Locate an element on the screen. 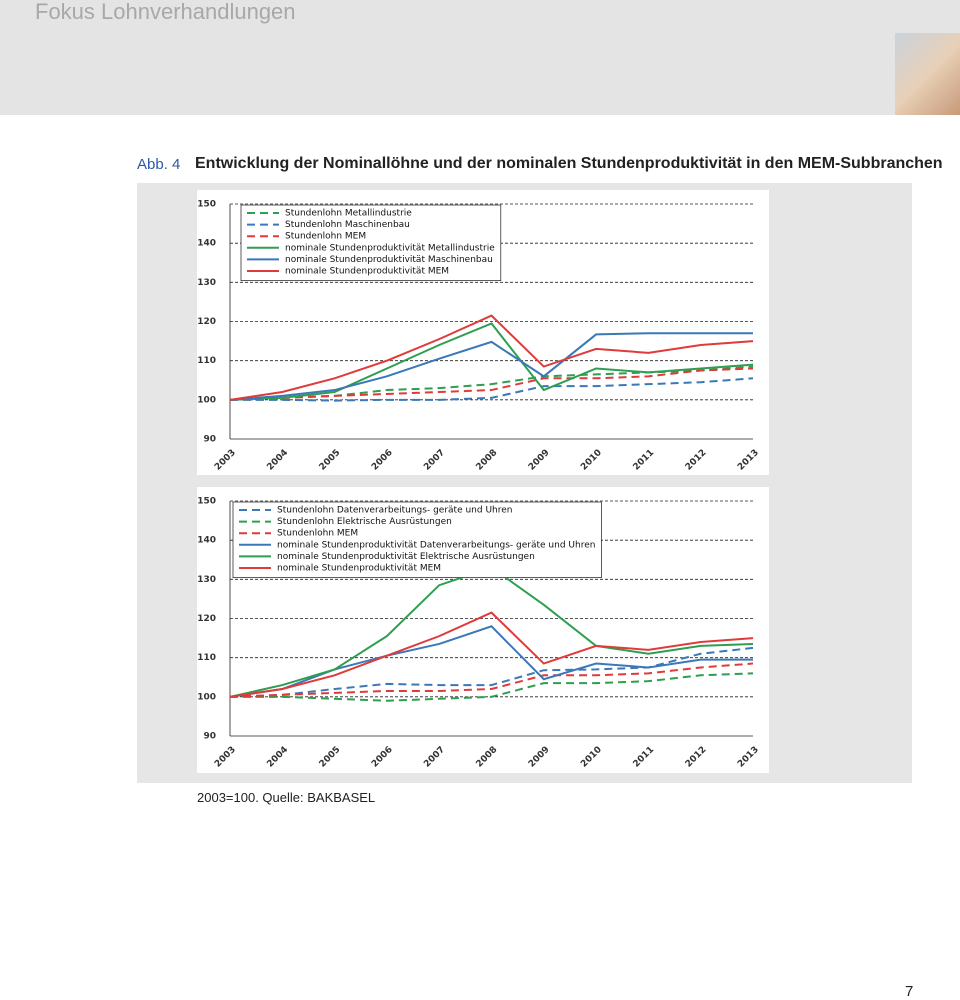 The width and height of the screenshot is (960, 1000). page-number: 7 is located at coordinates (909, 991).